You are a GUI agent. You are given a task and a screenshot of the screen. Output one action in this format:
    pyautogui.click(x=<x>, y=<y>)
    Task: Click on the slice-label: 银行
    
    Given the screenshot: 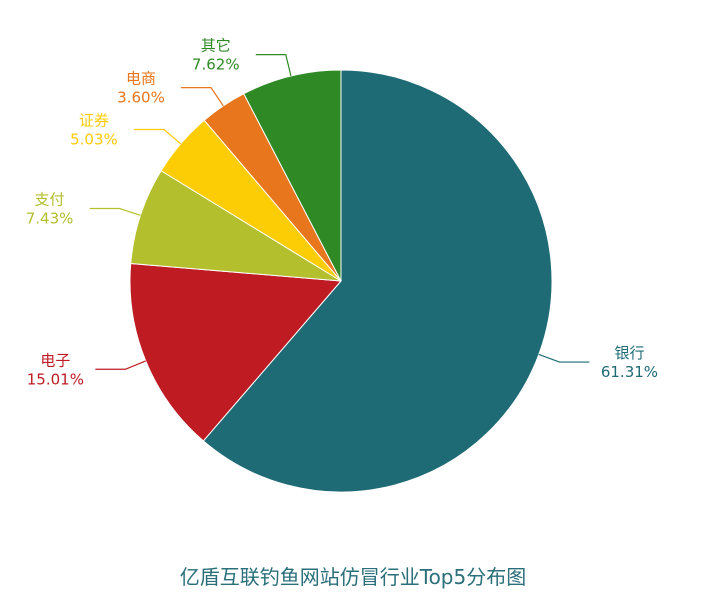 What is the action you would take?
    pyautogui.click(x=629, y=353)
    